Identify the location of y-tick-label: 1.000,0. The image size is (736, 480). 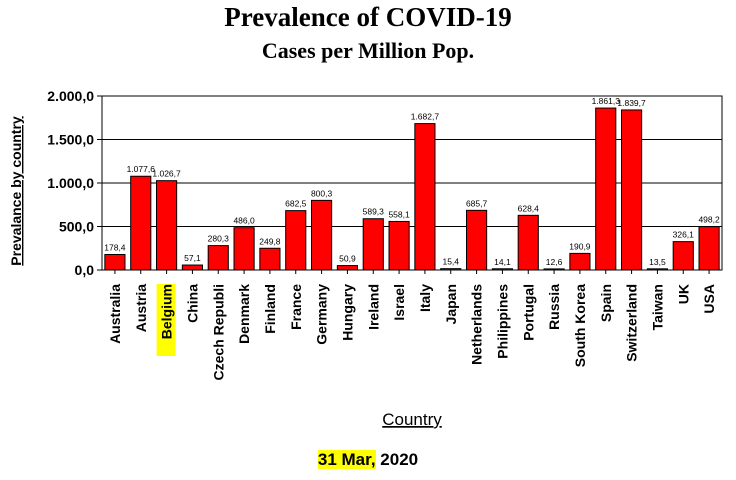
(70, 183).